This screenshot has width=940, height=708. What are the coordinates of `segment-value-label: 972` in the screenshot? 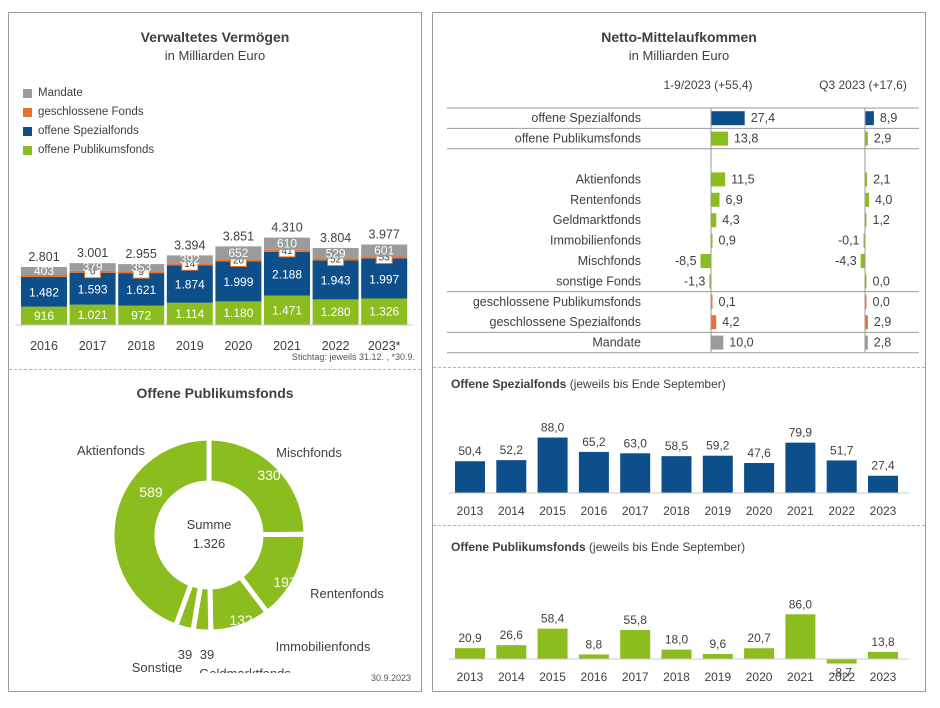 It's located at (141, 315).